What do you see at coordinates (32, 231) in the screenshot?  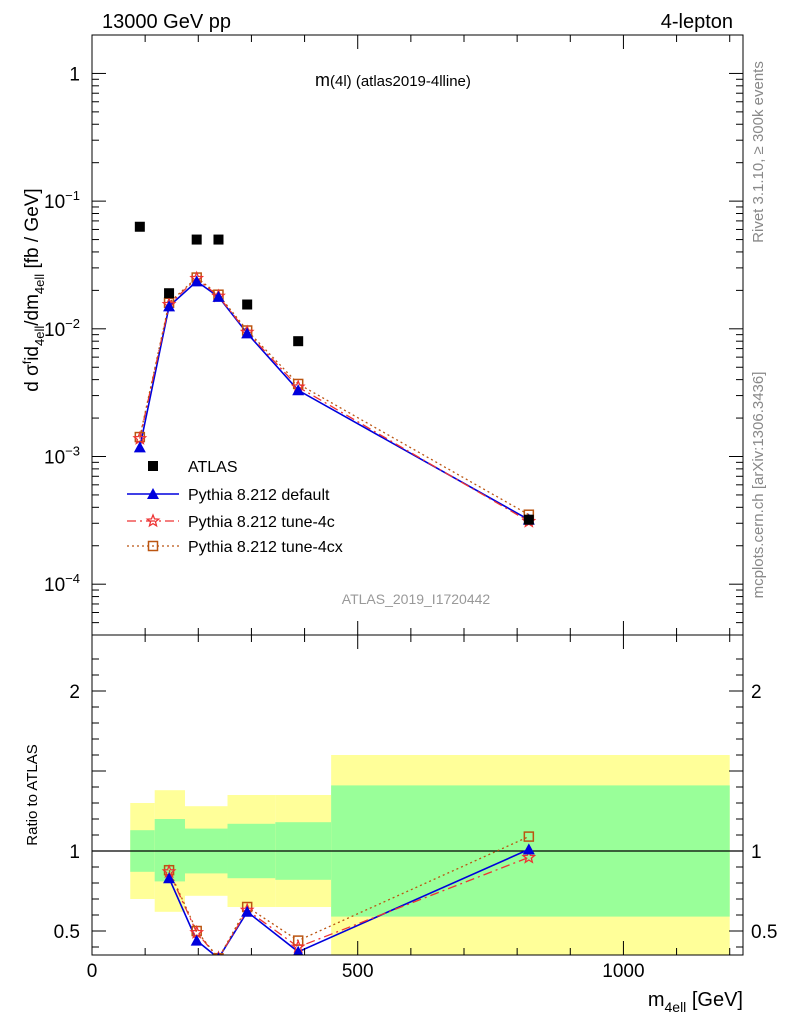 I see `ylabel-part: [fb / GeV]` at bounding box center [32, 231].